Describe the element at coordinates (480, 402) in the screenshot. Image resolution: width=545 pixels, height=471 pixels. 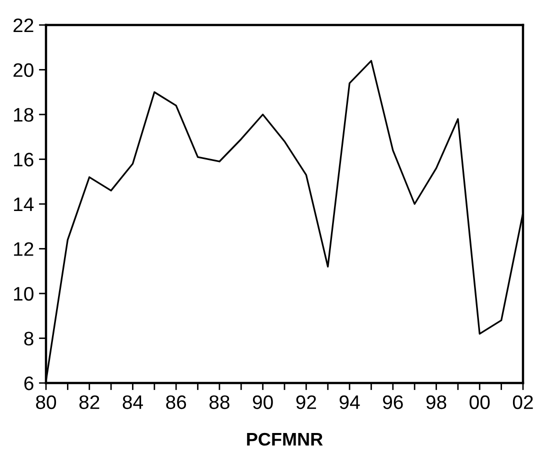
I see `x-tick-label: 00` at that location.